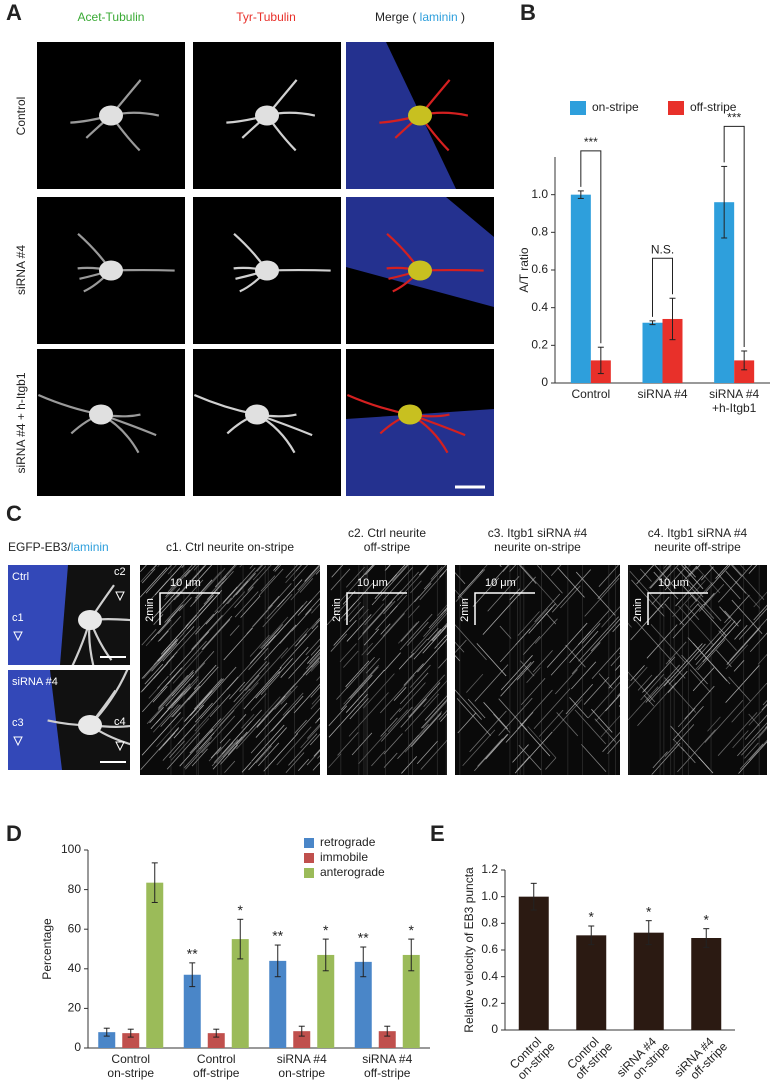 The width and height of the screenshot is (777, 1088). I want to click on kymograph-title: c2. Ctrl neurite, so click(387, 533).